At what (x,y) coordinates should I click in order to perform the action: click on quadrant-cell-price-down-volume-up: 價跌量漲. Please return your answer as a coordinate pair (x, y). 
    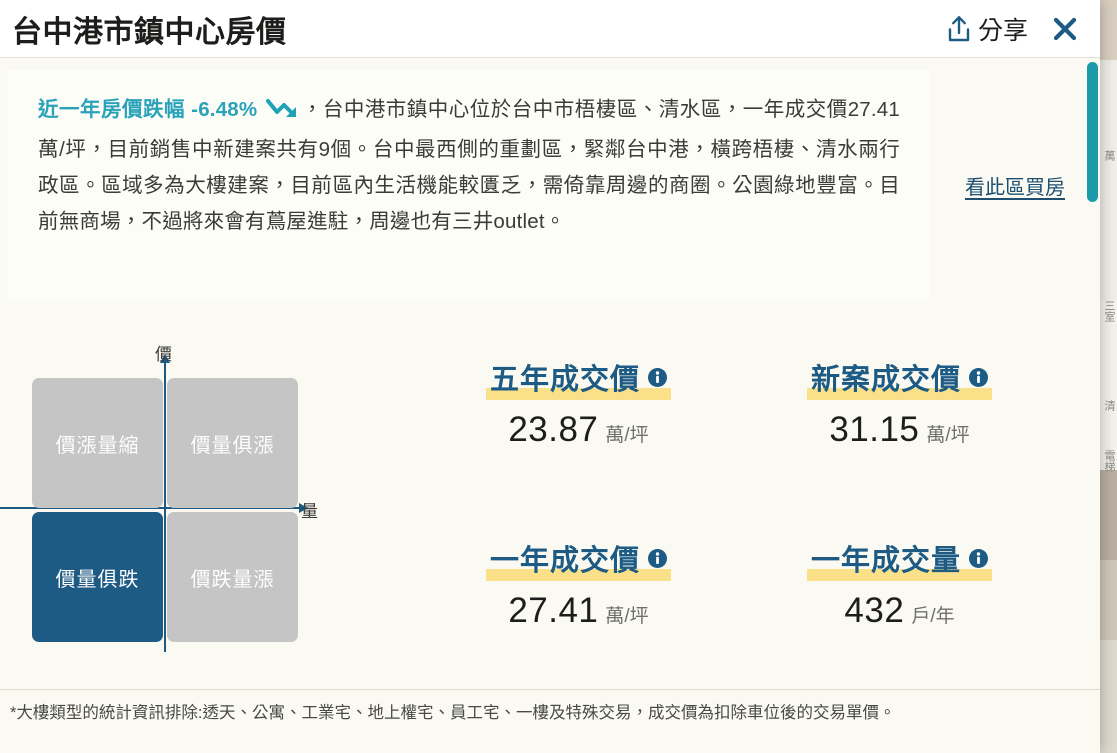
    Looking at the image, I should click on (232, 577).